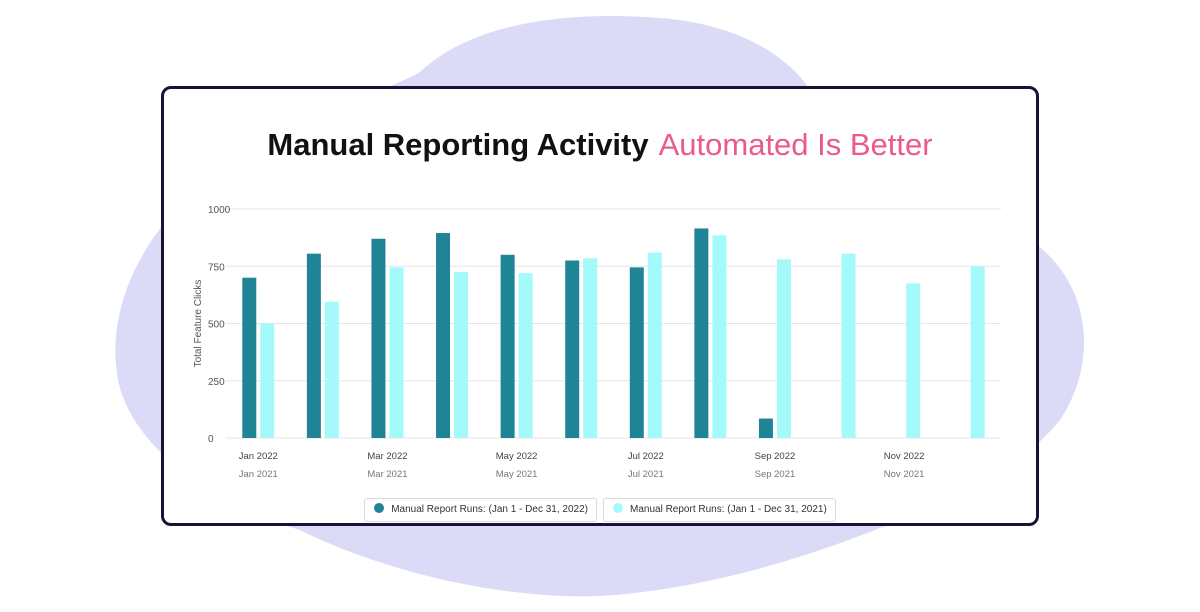  What do you see at coordinates (379, 508) in the screenshot?
I see `legend-swatch-2022` at bounding box center [379, 508].